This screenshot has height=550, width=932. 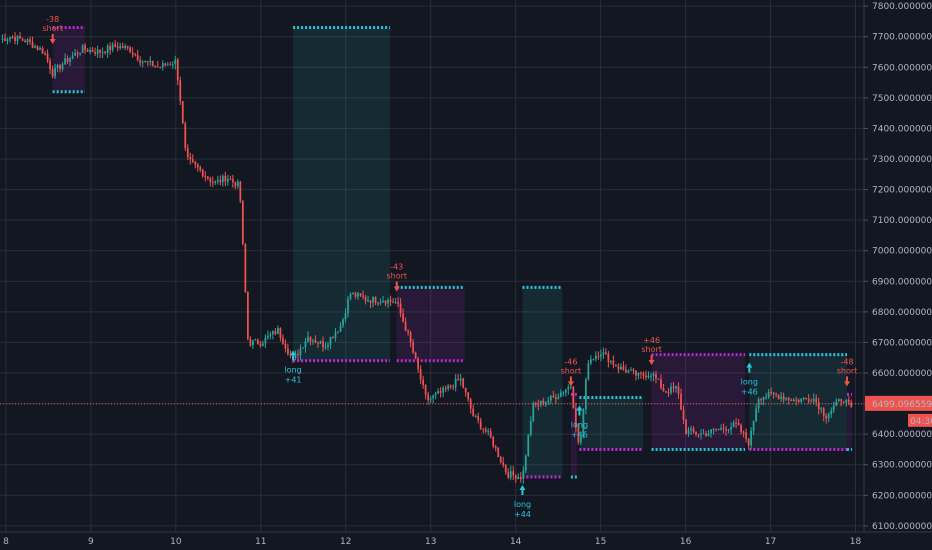 What do you see at coordinates (52, 19) in the screenshot?
I see `signal-result: -38` at bounding box center [52, 19].